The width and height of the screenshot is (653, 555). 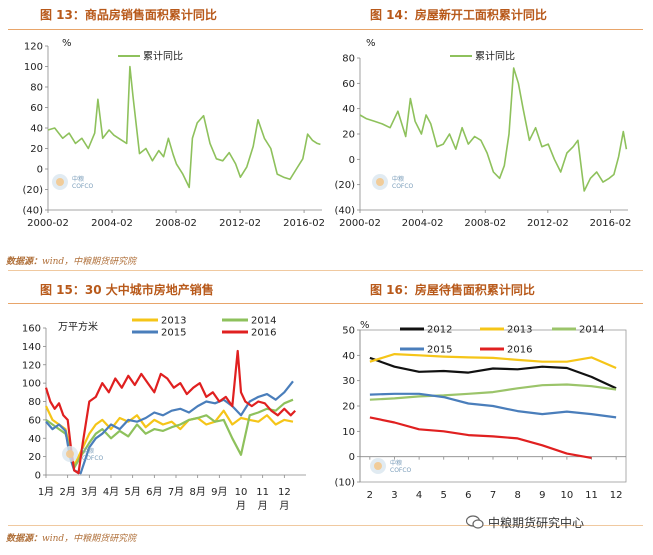 I want to click on x-tick-label: 2004-02, so click(x=112, y=223).